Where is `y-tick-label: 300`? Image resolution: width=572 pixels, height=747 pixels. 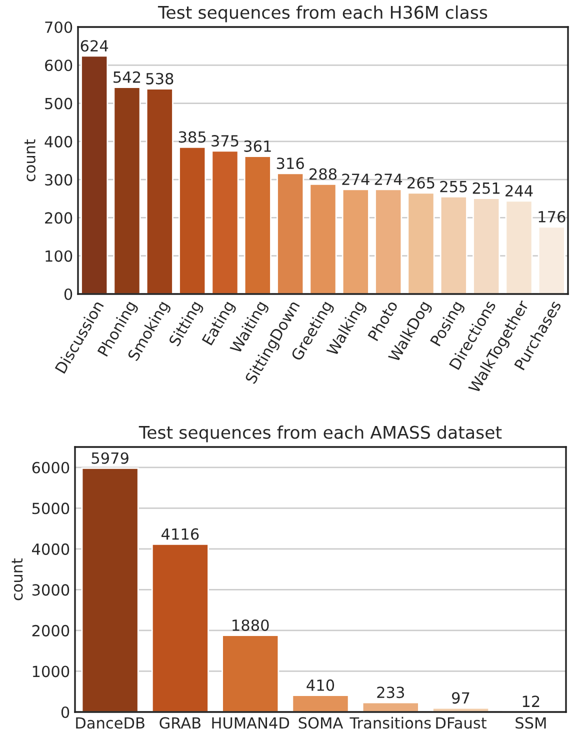 y-tick-label: 300 is located at coordinates (58, 180).